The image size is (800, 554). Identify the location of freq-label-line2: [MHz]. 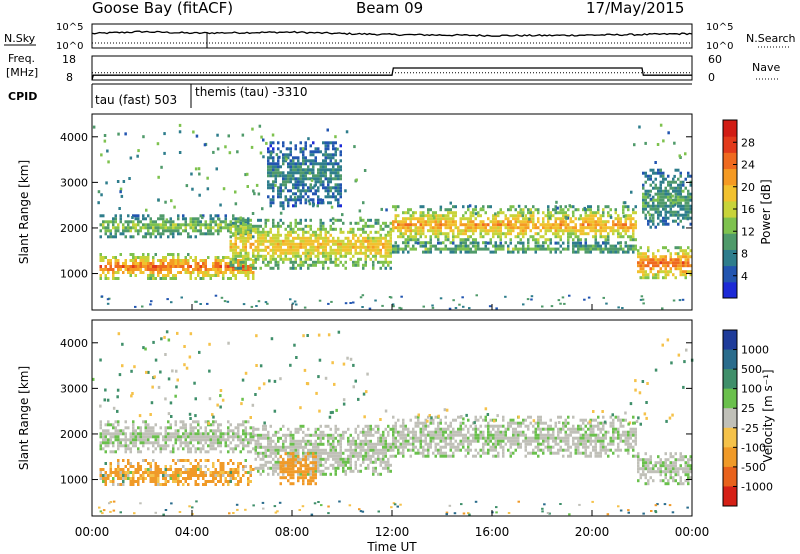
(22, 72).